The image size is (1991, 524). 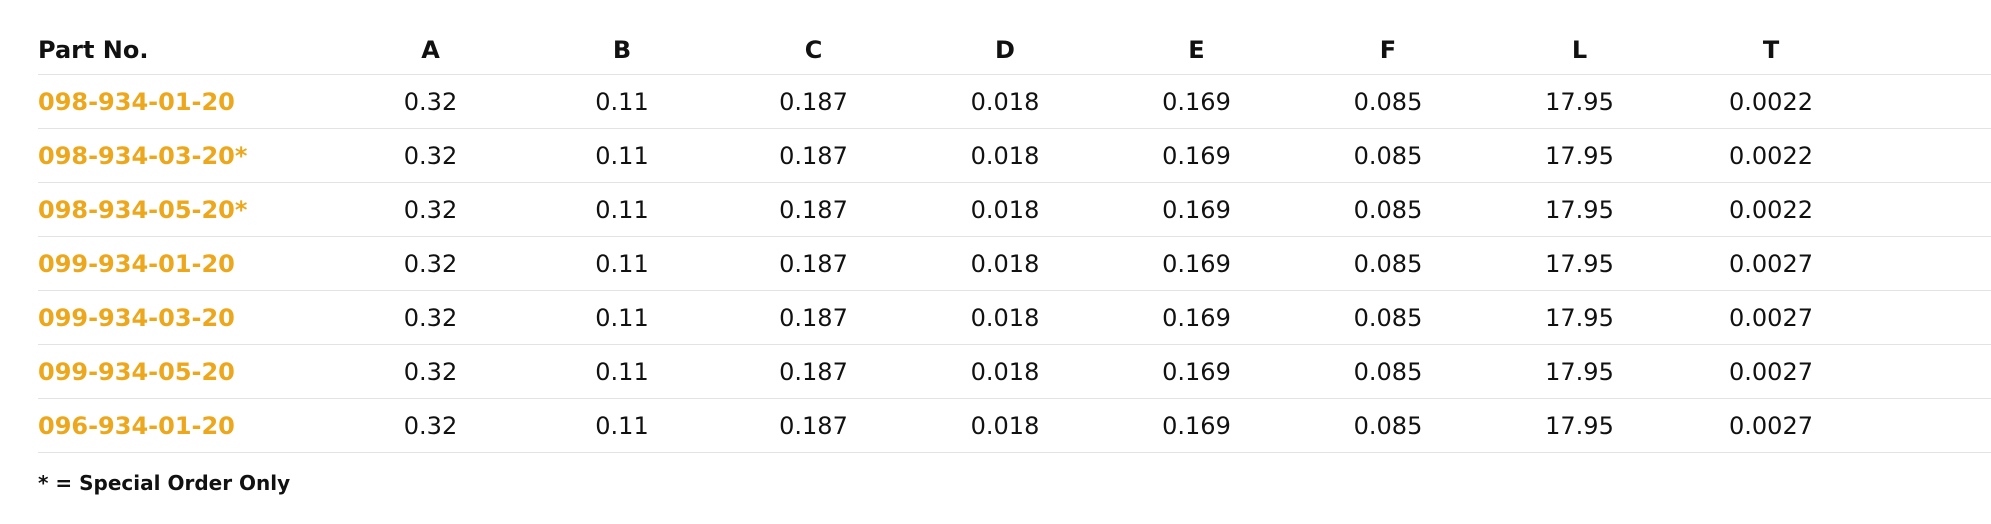 I want to click on column-header-l: L, so click(x=1579, y=50).